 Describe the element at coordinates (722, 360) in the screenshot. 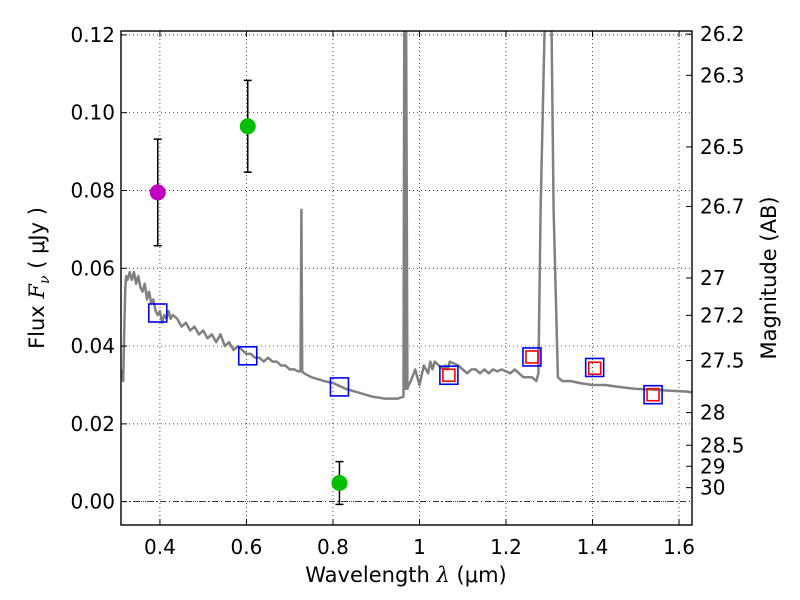

I see `right-tick-label: 27.5` at that location.